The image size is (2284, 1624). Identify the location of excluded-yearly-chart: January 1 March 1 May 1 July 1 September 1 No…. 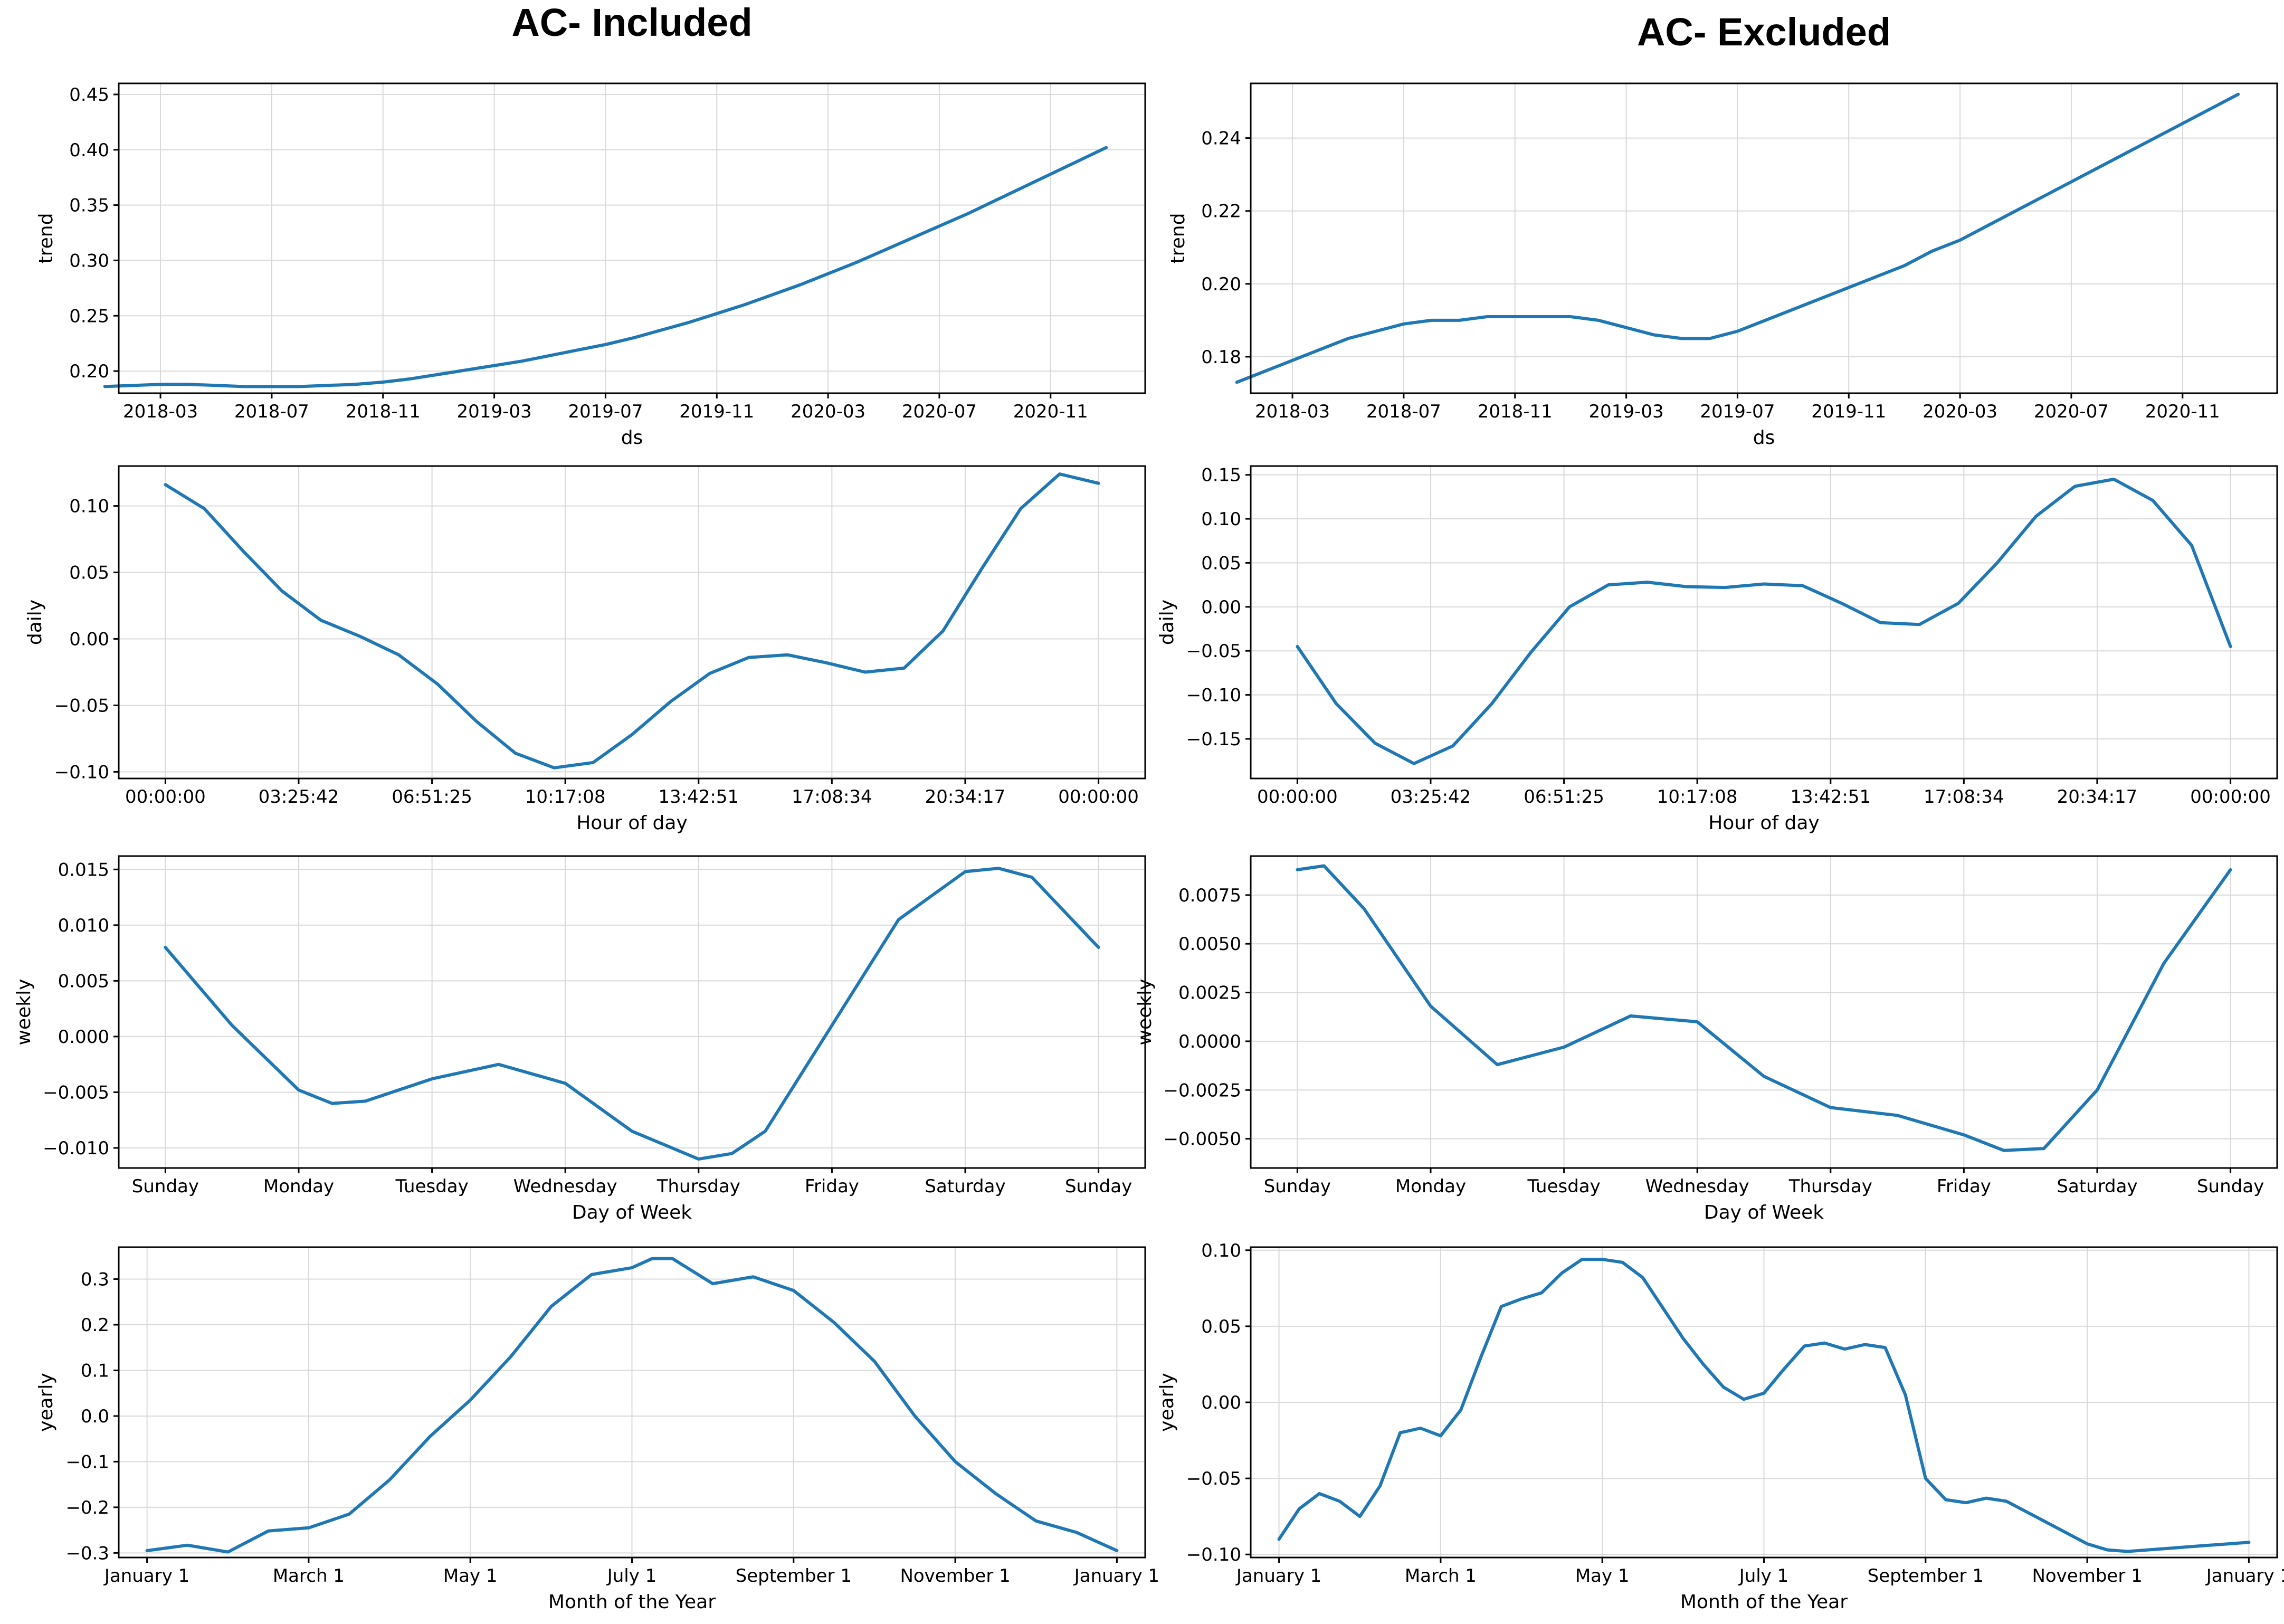
(1720, 1426).